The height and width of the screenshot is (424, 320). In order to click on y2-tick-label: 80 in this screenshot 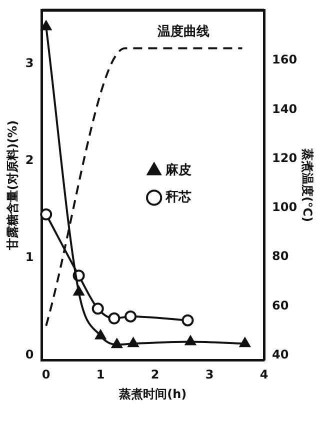, I will do `click(280, 256)`.